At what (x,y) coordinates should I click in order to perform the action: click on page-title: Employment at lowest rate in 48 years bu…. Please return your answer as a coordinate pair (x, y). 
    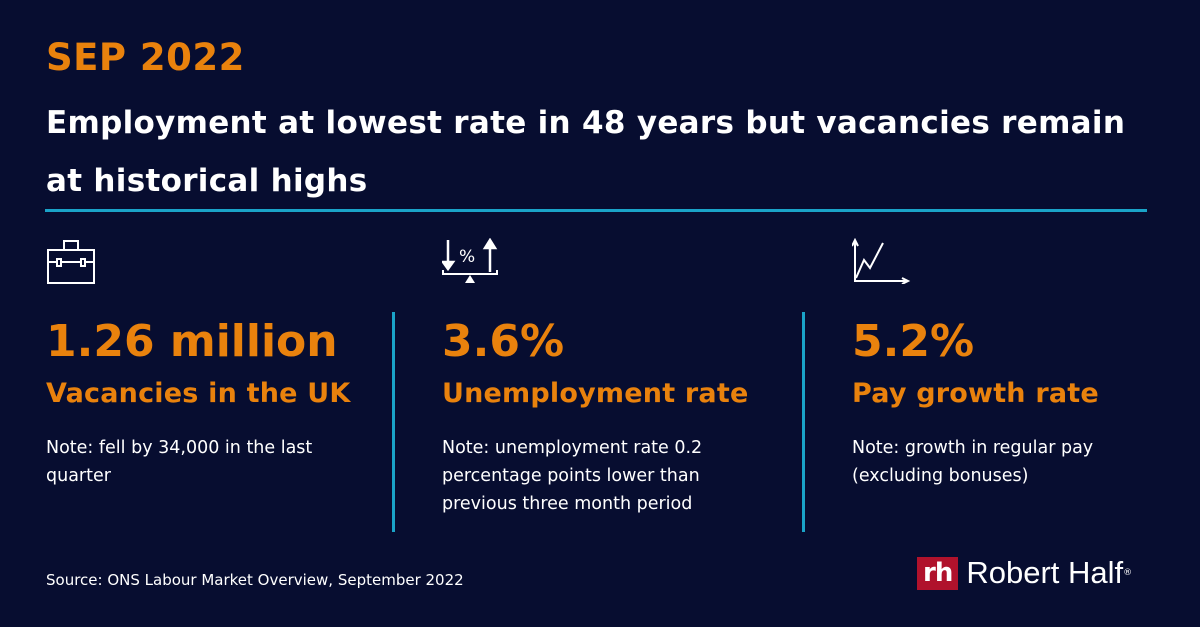
    Looking at the image, I should click on (586, 152).